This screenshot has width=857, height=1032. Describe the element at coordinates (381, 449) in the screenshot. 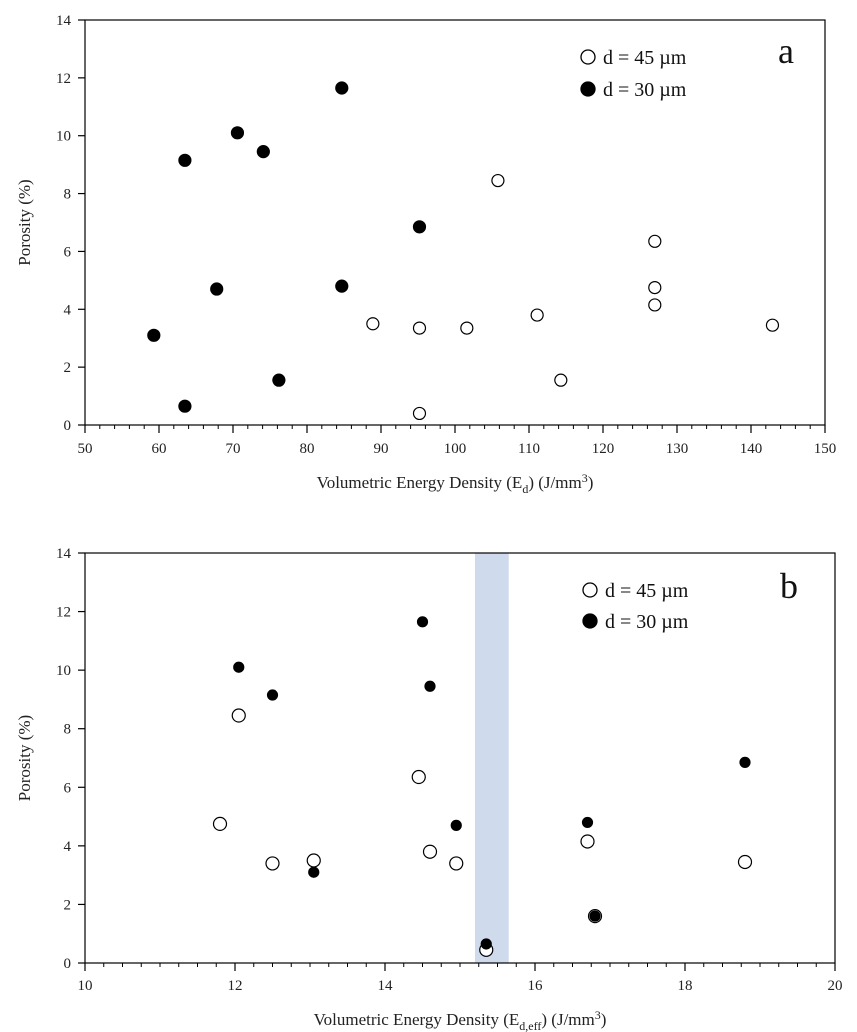

I see `x-tick-label: 90` at that location.